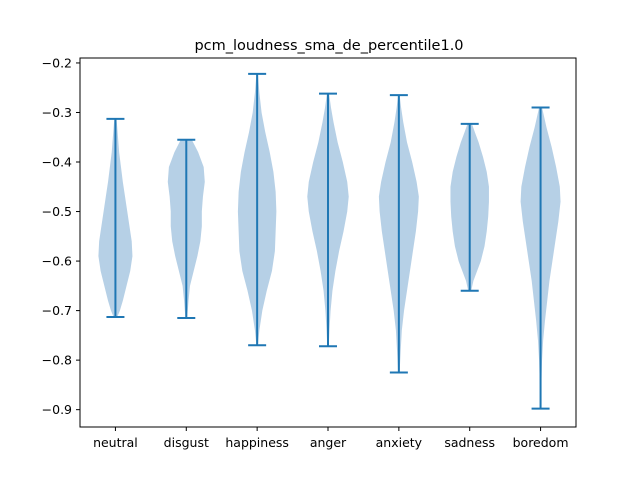  Describe the element at coordinates (57, 162) in the screenshot. I see `y-tick-label: −0.4` at that location.